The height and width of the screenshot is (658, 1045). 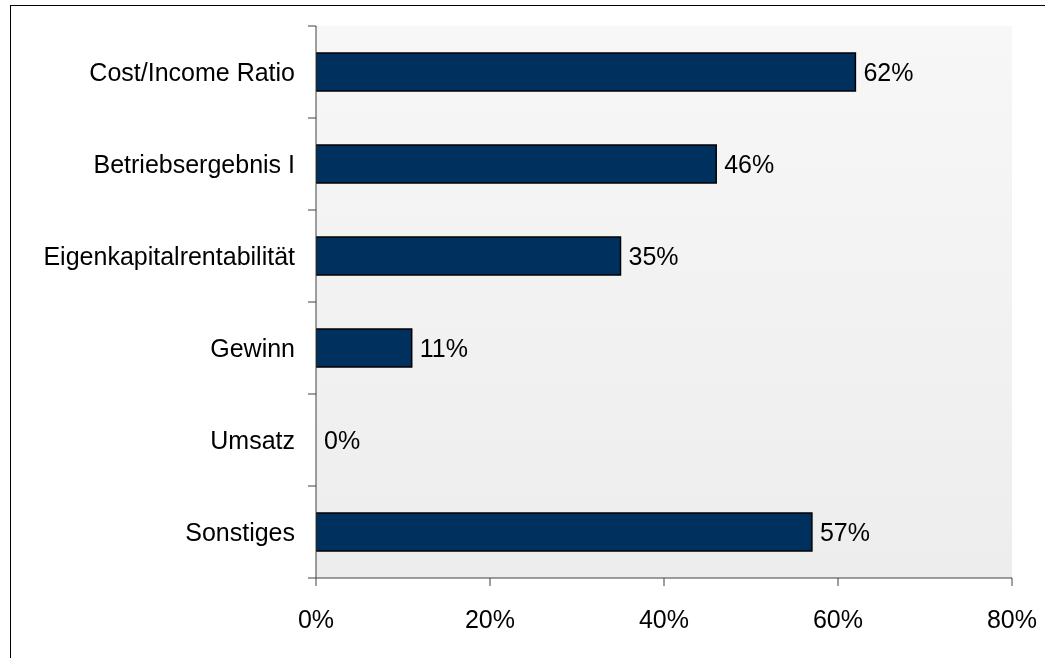 What do you see at coordinates (749, 163) in the screenshot?
I see `data-label: 46%` at bounding box center [749, 163].